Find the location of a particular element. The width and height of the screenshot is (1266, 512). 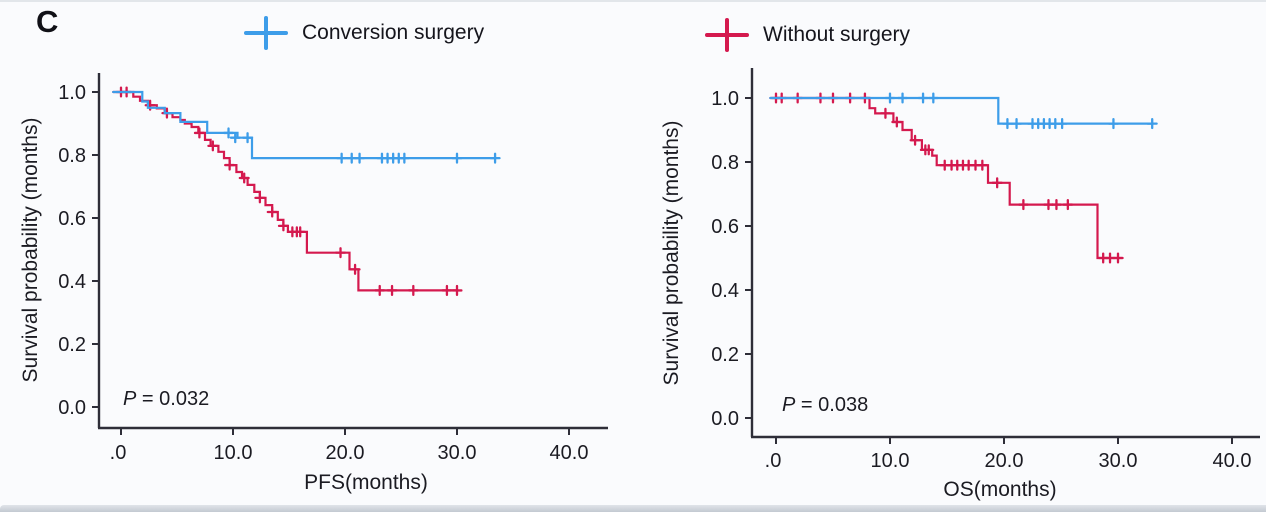

x-axis-label: PFS(months) is located at coordinates (366, 482).